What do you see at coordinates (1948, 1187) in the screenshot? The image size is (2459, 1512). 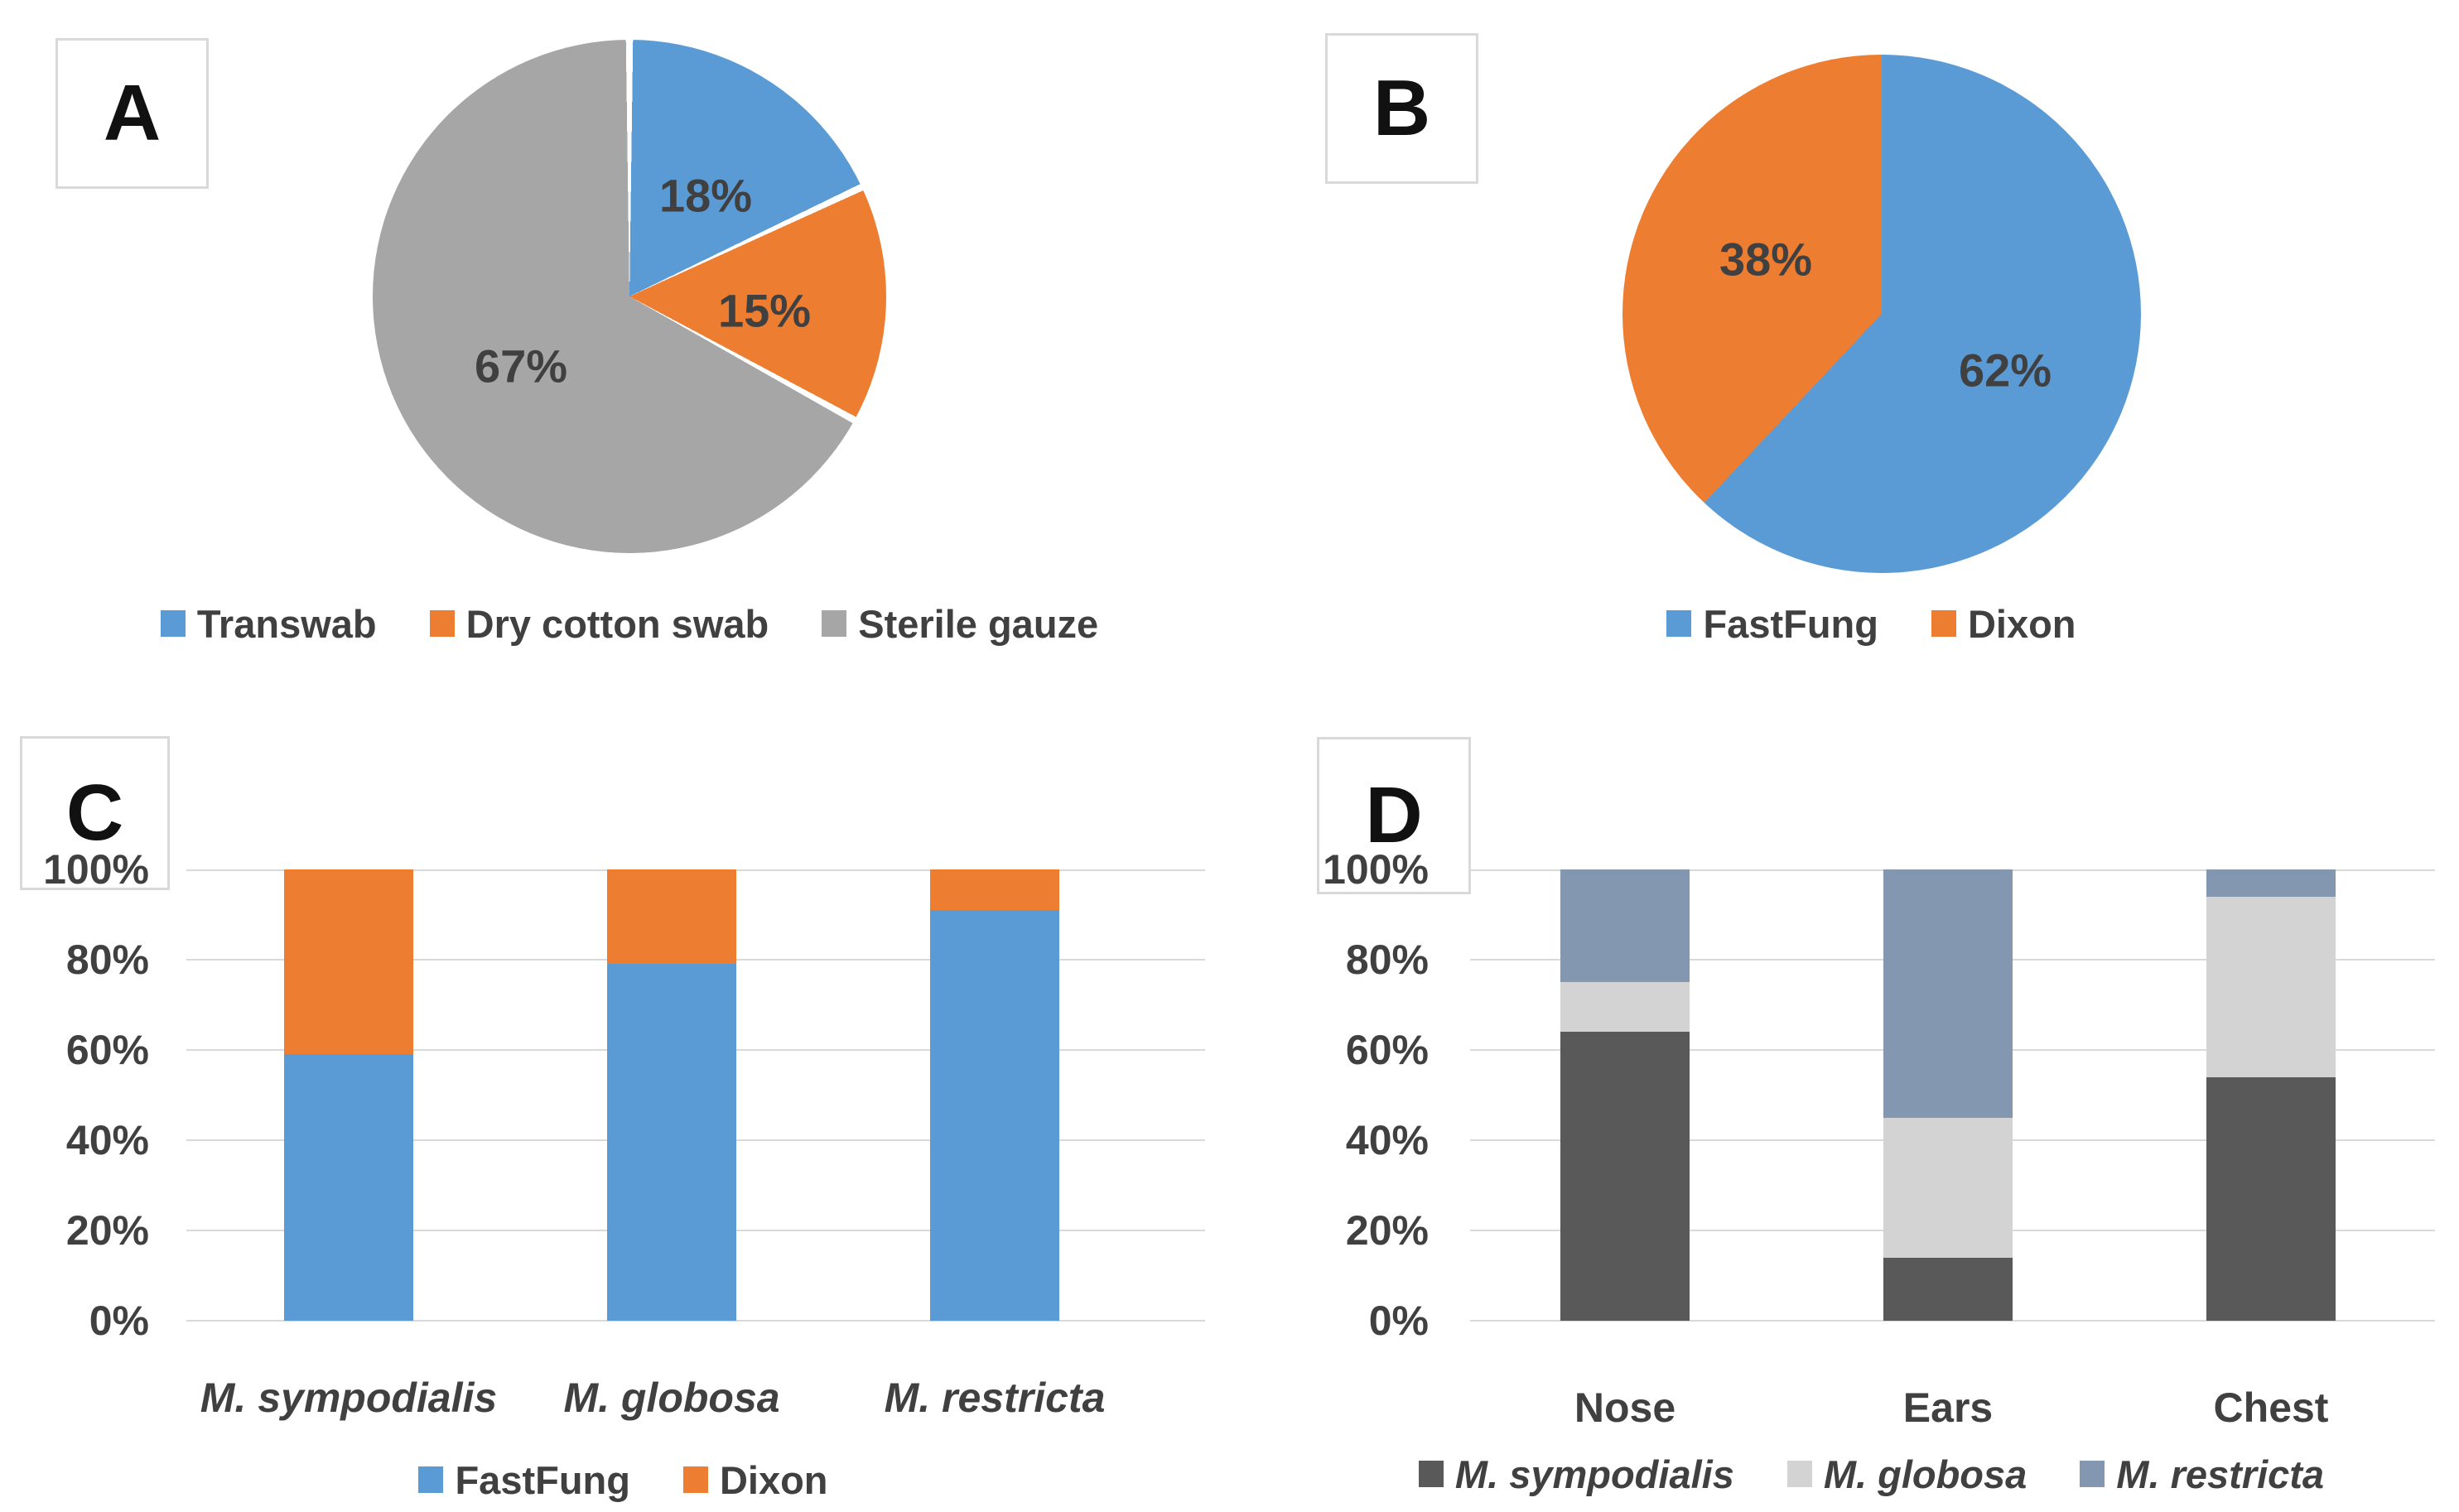 I see `bar-segment-ears-m-globosa` at bounding box center [1948, 1187].